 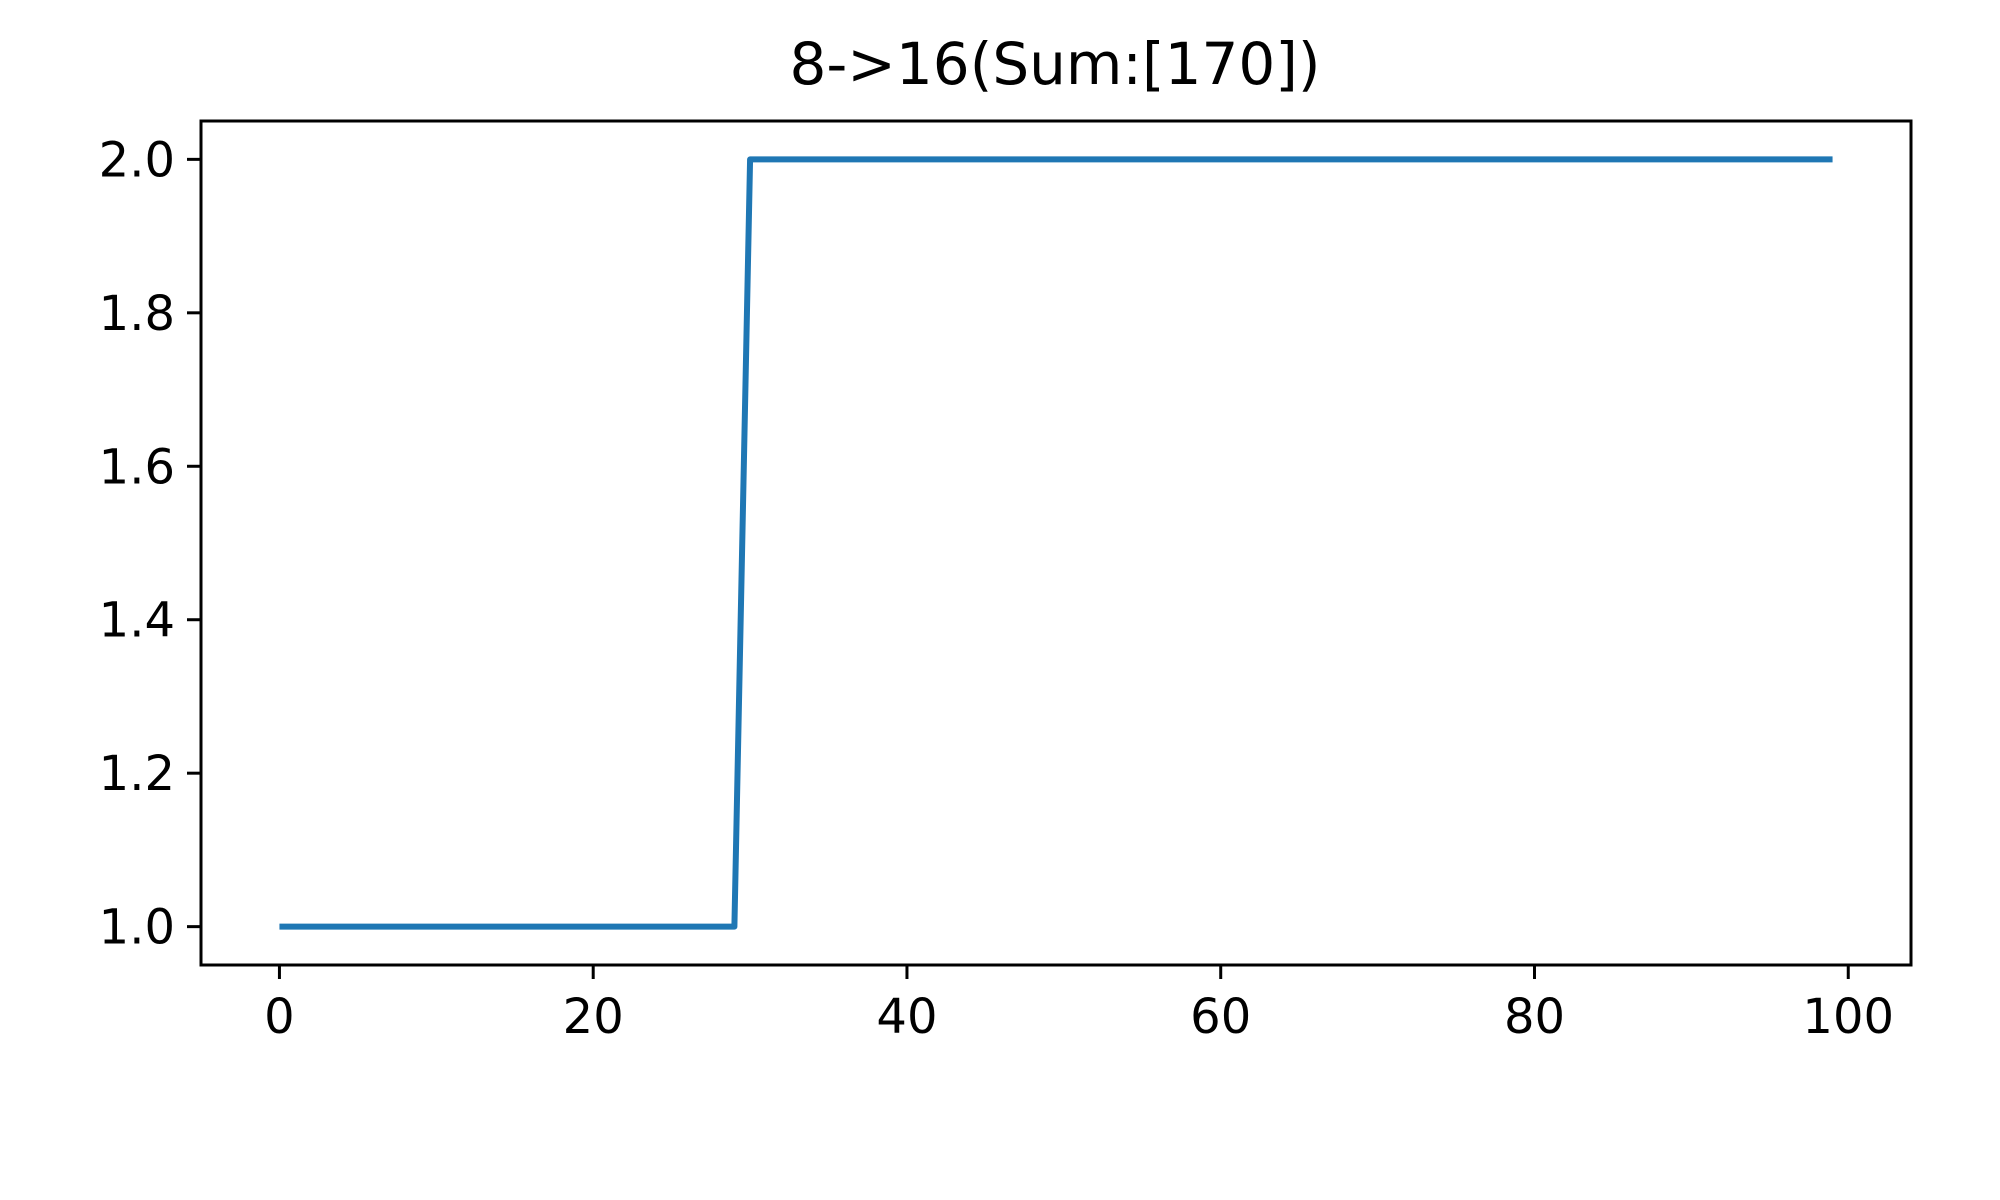 What do you see at coordinates (1848, 1017) in the screenshot?
I see `x-tick-label: 100` at bounding box center [1848, 1017].